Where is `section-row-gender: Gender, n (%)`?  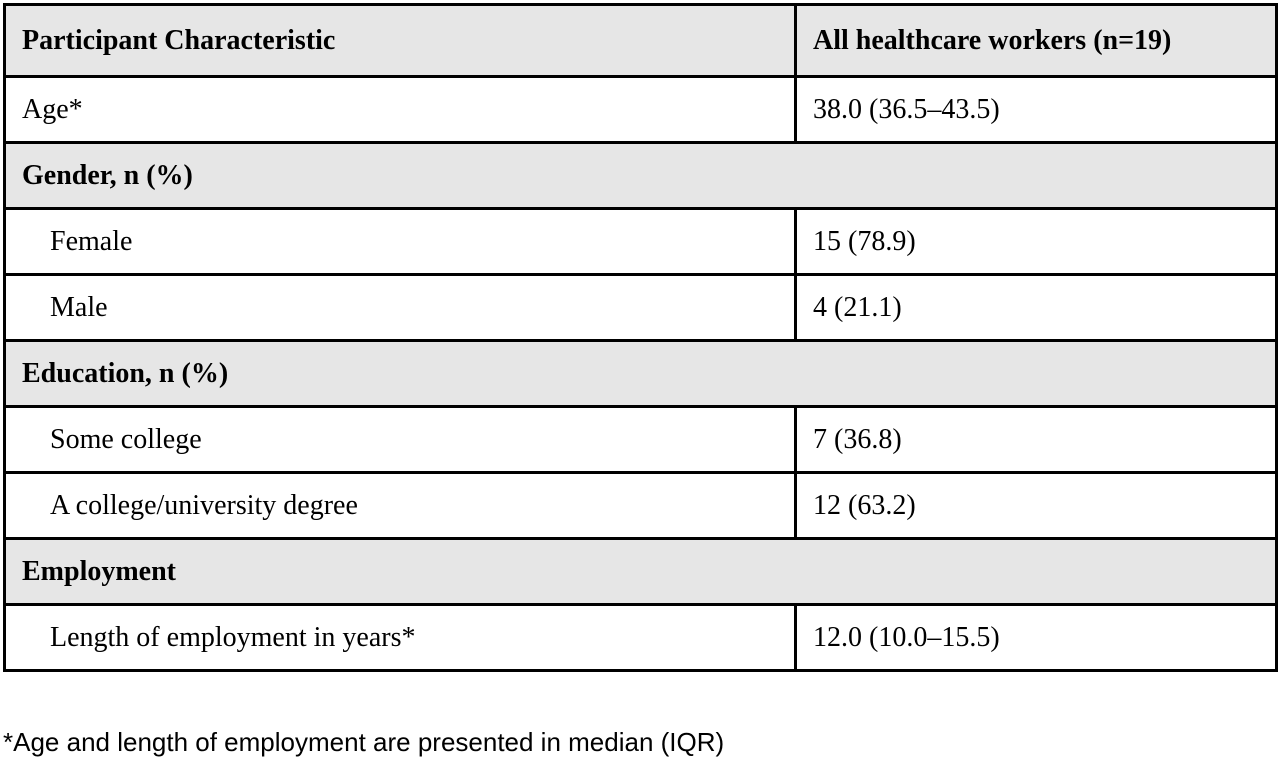
section-row-gender: Gender, n (%) is located at coordinates (640, 175).